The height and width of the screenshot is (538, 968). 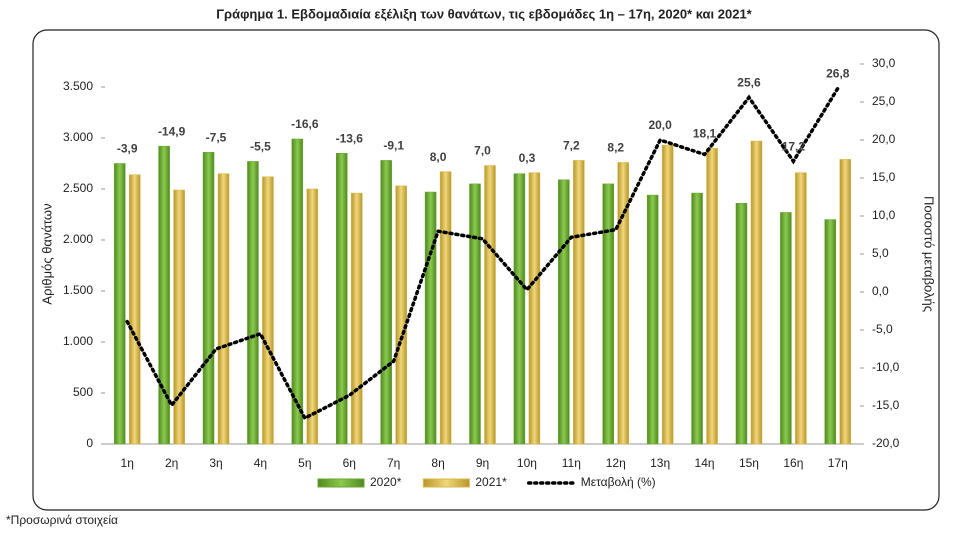 What do you see at coordinates (46, 253) in the screenshot?
I see `y-axis-label: Αριθμός θανάτων` at bounding box center [46, 253].